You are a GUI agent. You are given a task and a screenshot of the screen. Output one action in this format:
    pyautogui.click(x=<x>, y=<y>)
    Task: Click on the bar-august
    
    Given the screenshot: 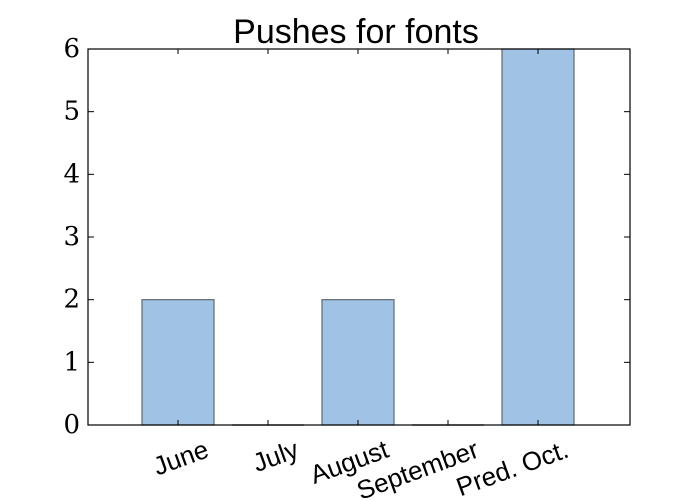 What is the action you would take?
    pyautogui.click(x=358, y=362)
    